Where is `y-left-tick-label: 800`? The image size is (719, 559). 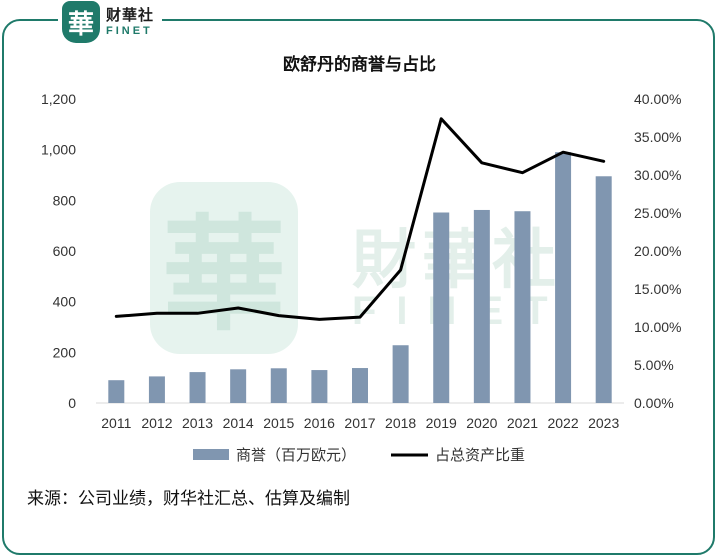 y-left-tick-label: 800 is located at coordinates (65, 200).